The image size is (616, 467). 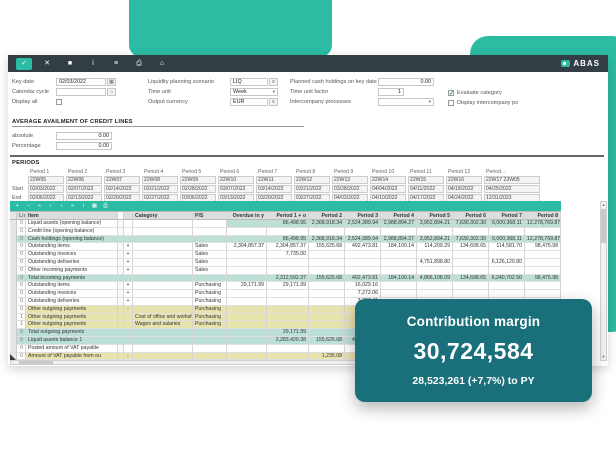 What do you see at coordinates (543, 215) in the screenshot?
I see `column-header: Period 8` at bounding box center [543, 215].